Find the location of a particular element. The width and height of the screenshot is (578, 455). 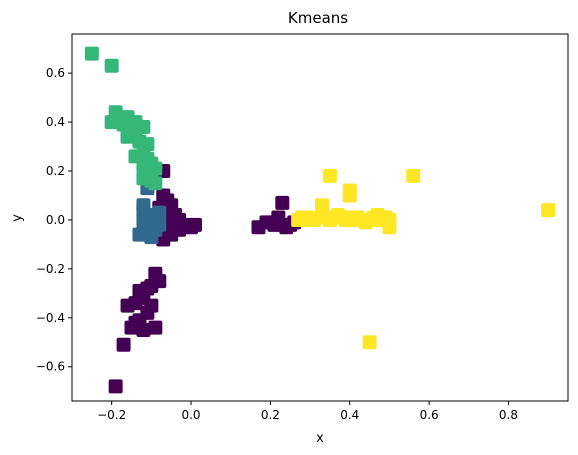

cluster-2-points is located at coordinates (123, 118).